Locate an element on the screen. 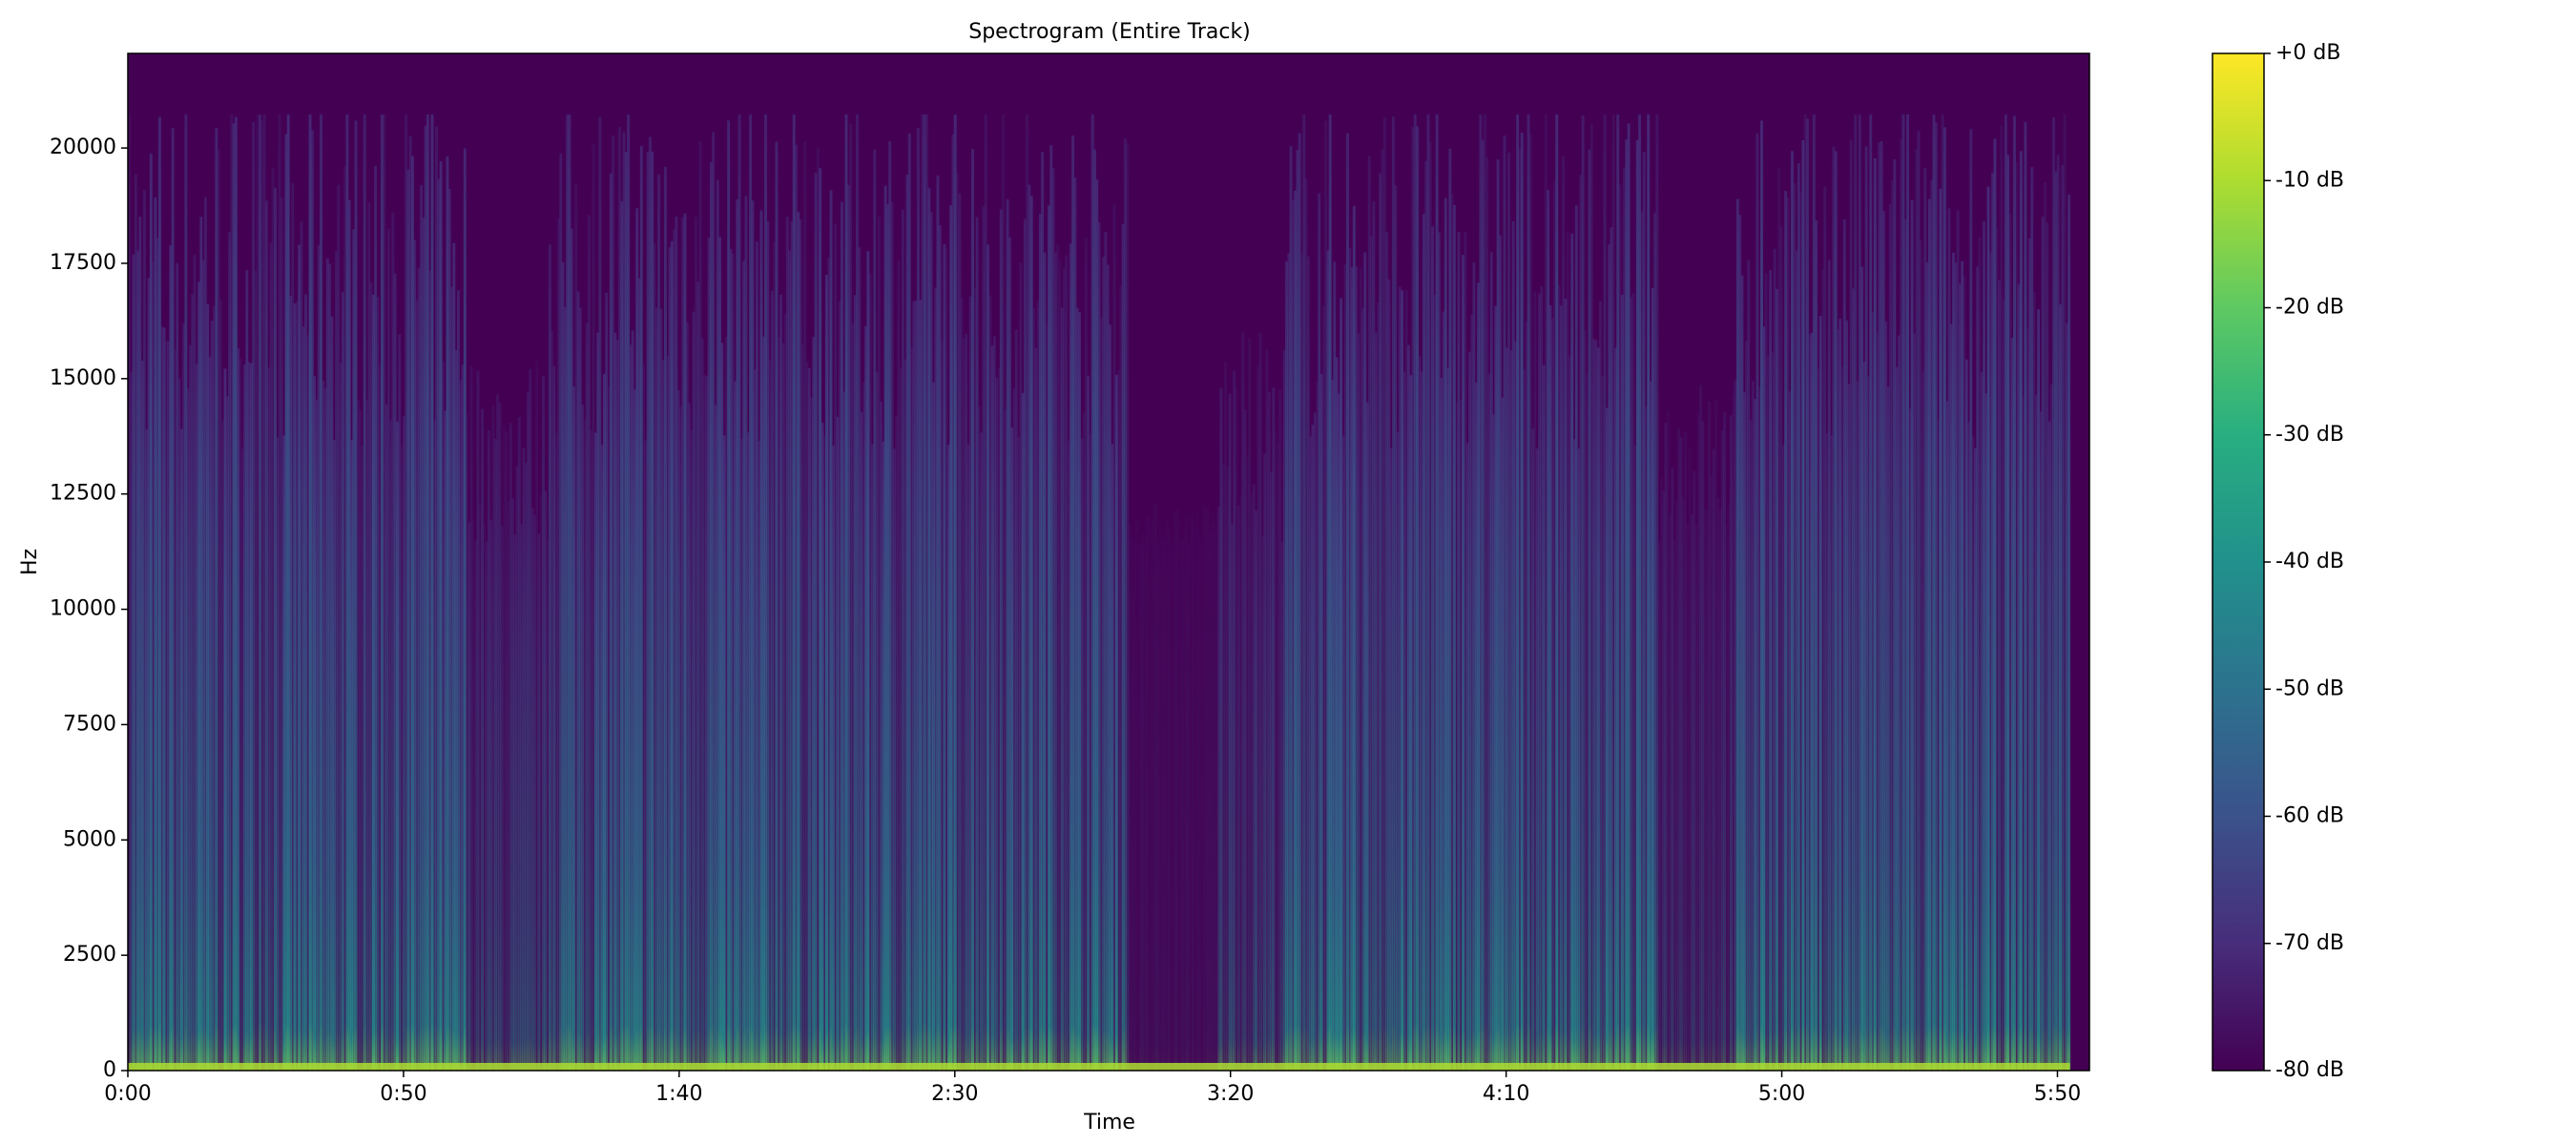  x-tick-label: 4:10 is located at coordinates (1506, 1094).